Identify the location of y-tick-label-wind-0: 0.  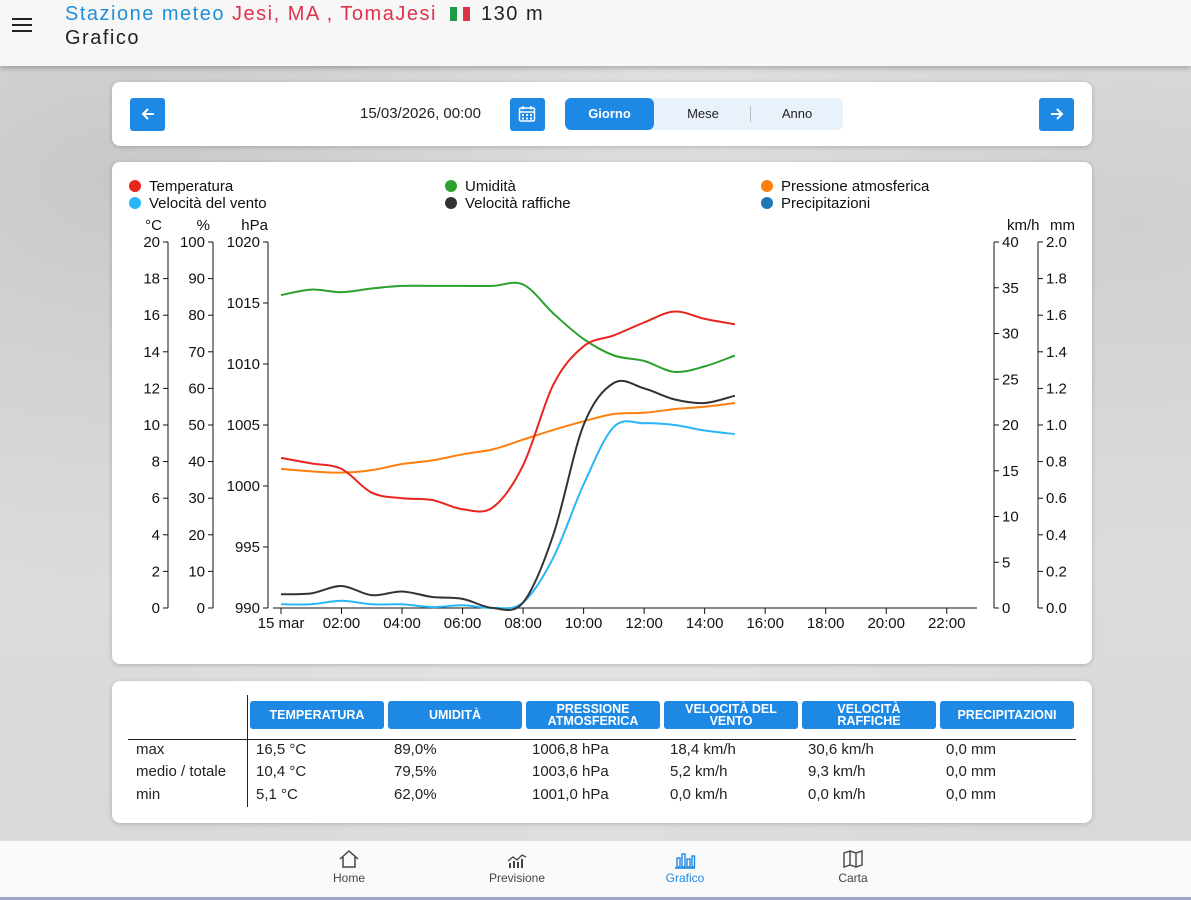
(1006, 608).